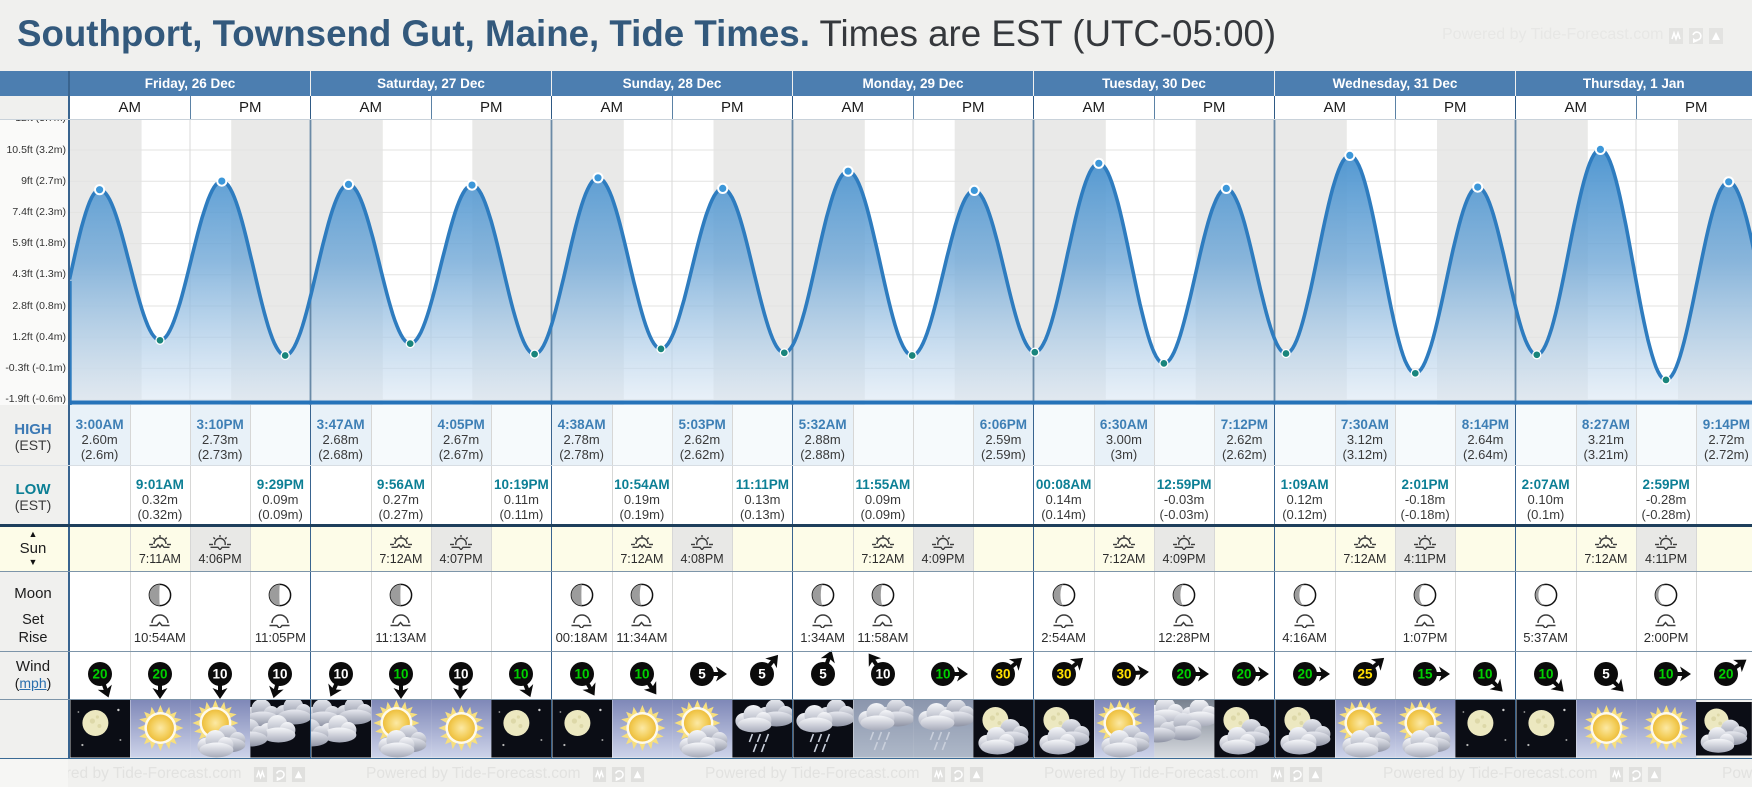  What do you see at coordinates (1365, 674) in the screenshot?
I see `svg-text: 25` at bounding box center [1365, 674].